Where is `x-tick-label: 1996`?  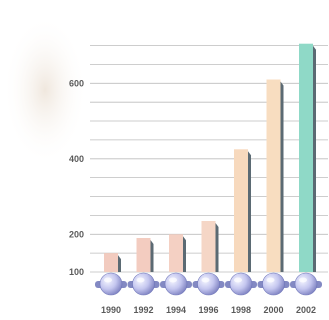
x-tick-label: 1996 is located at coordinates (208, 310).